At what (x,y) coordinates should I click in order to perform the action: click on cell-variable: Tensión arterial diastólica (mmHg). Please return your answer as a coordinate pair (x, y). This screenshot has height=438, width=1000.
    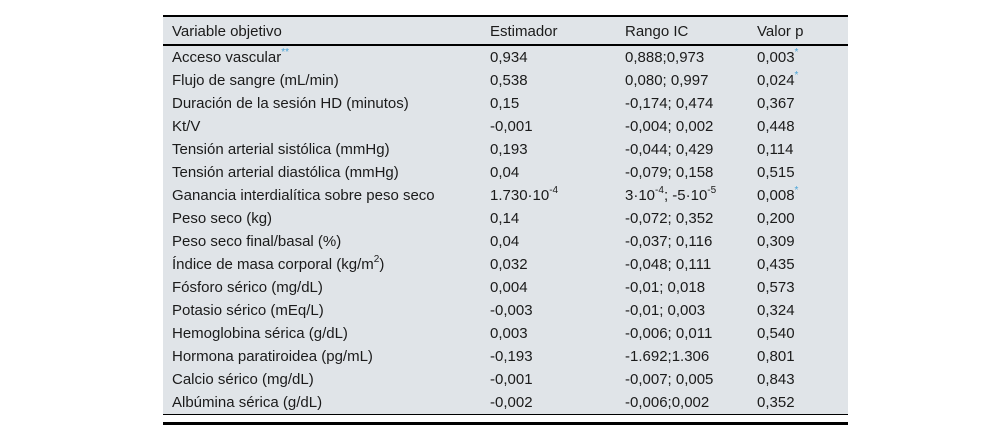
    Looking at the image, I should click on (326, 172).